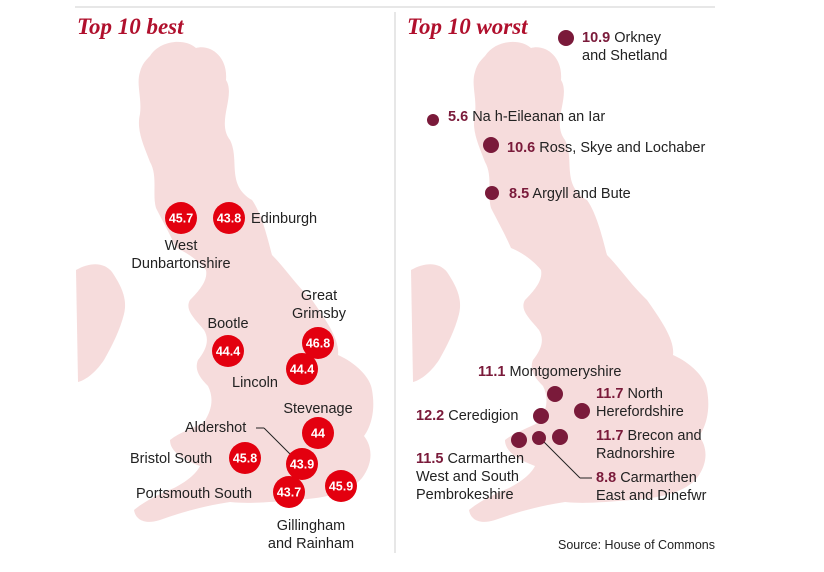 The image size is (824, 572). I want to click on marker-west-dunbartonshire: 45.7 West Dunbartonshire, so click(181, 237).